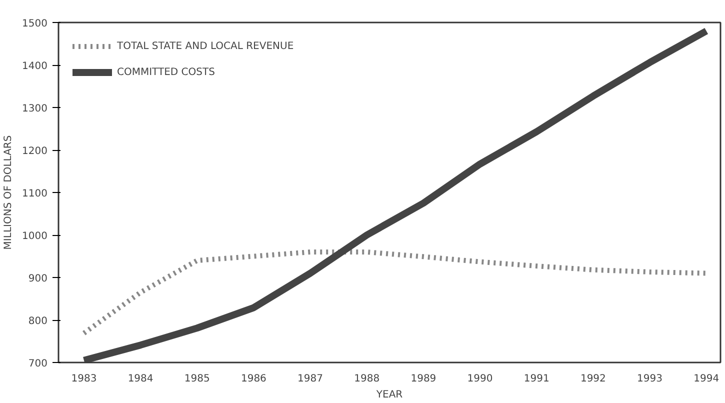 The width and height of the screenshot is (725, 403). Describe the element at coordinates (84, 379) in the screenshot. I see `x-tick-label: 1983` at that location.